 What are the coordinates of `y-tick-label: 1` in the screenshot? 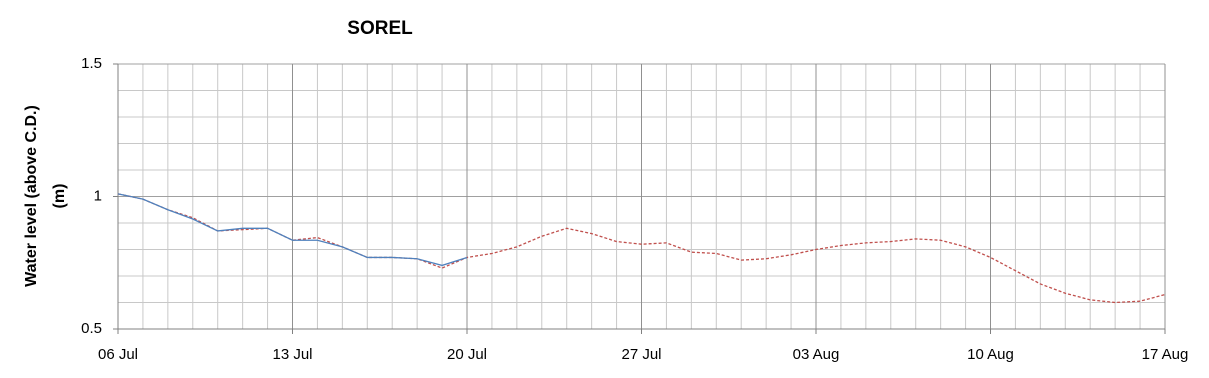 It's located at (98, 195).